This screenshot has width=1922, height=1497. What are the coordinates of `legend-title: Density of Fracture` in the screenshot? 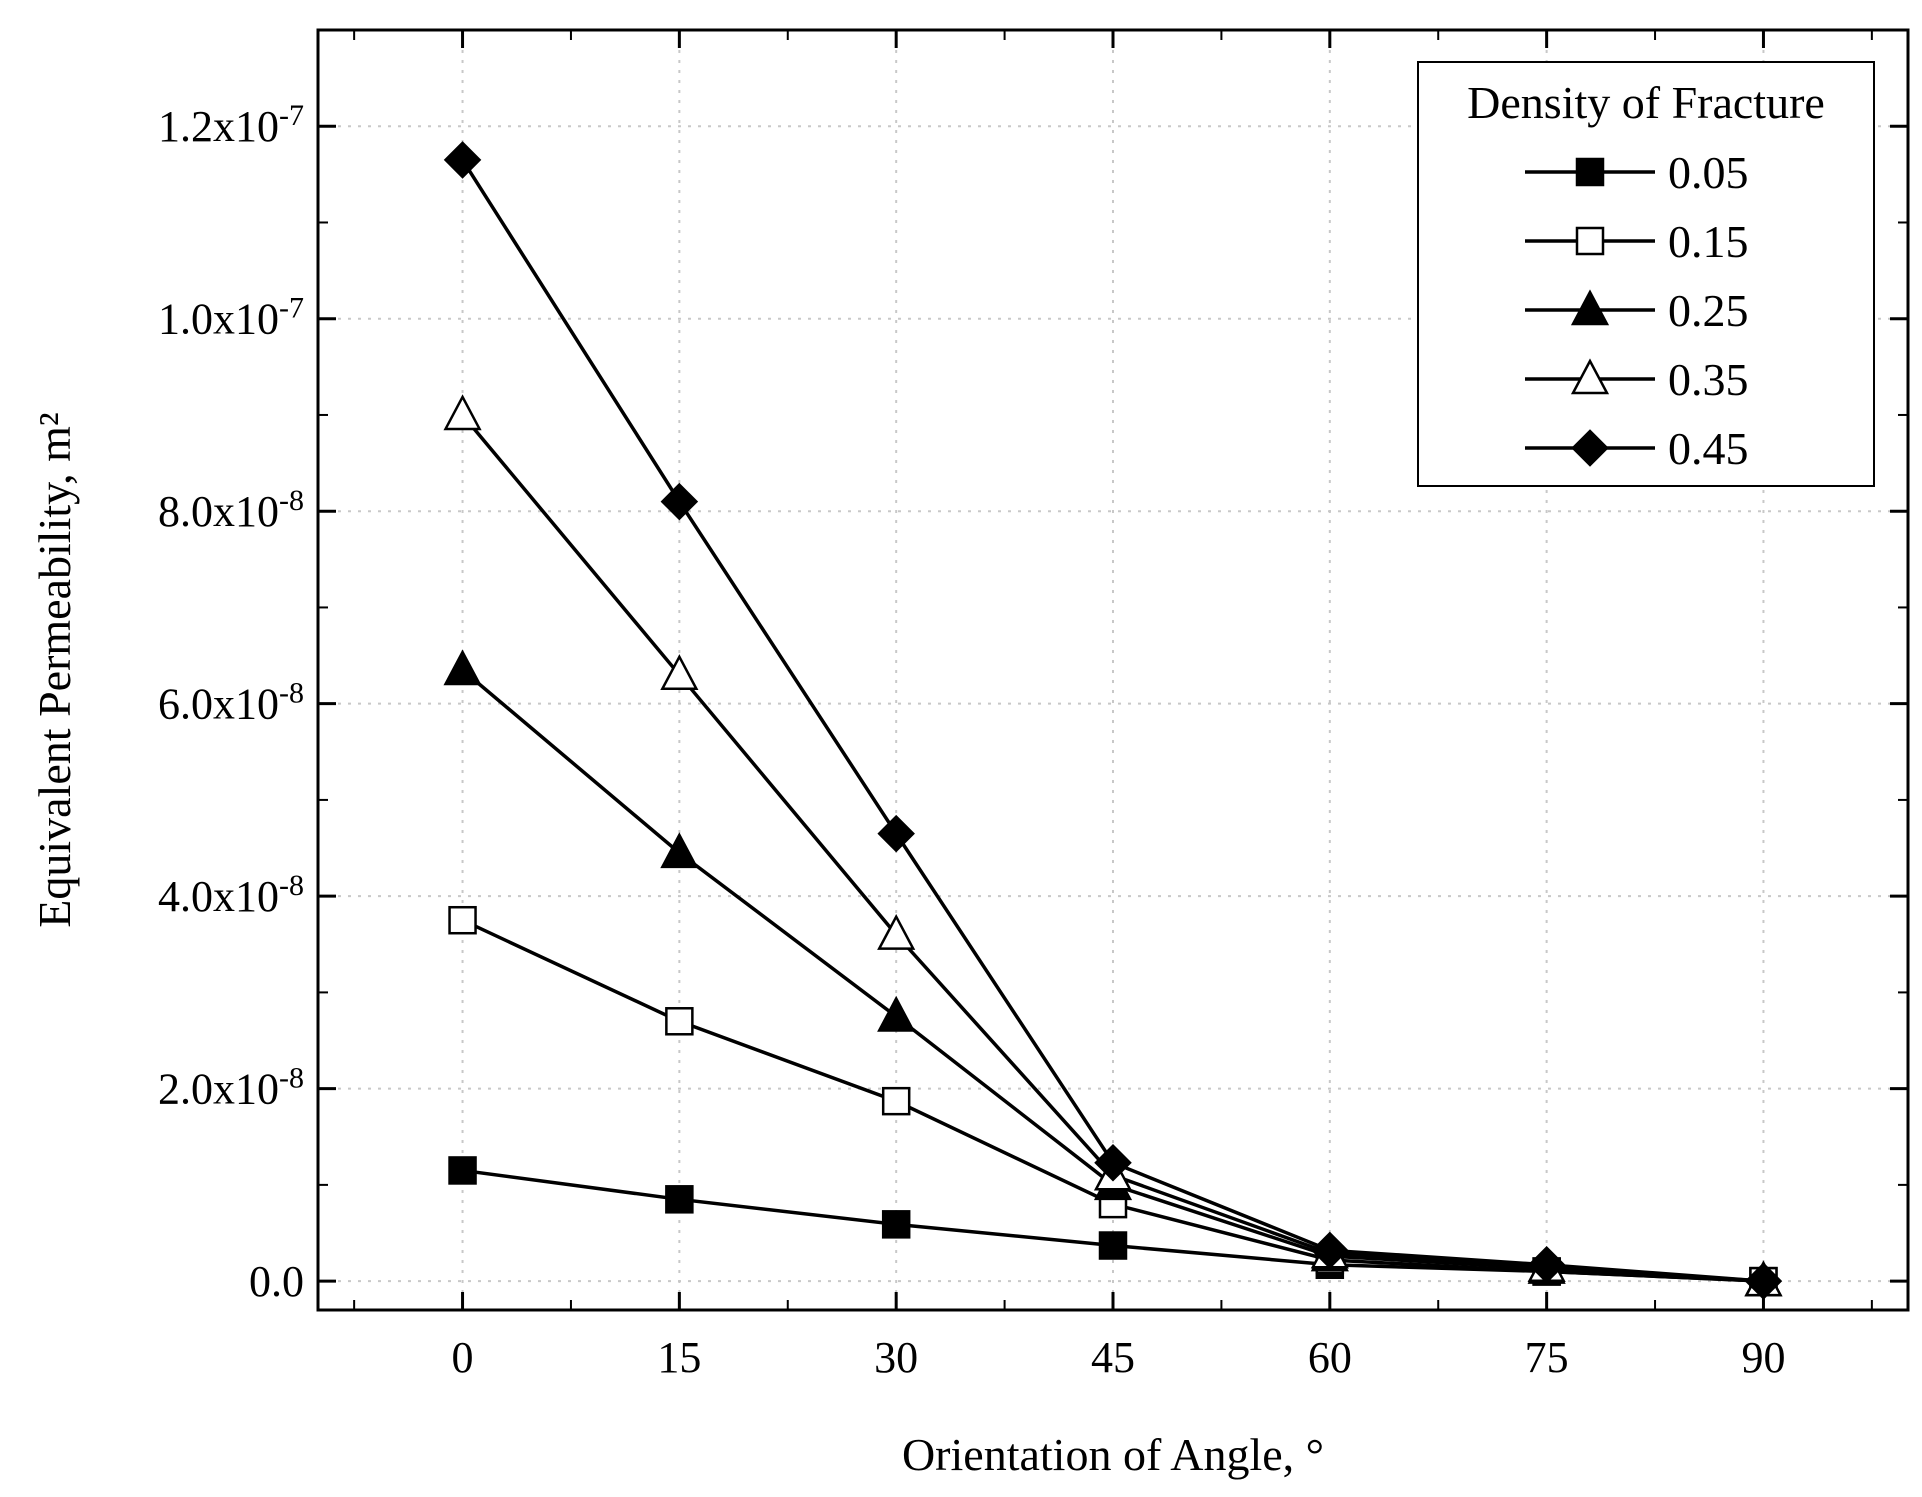 It's located at (1646, 102).